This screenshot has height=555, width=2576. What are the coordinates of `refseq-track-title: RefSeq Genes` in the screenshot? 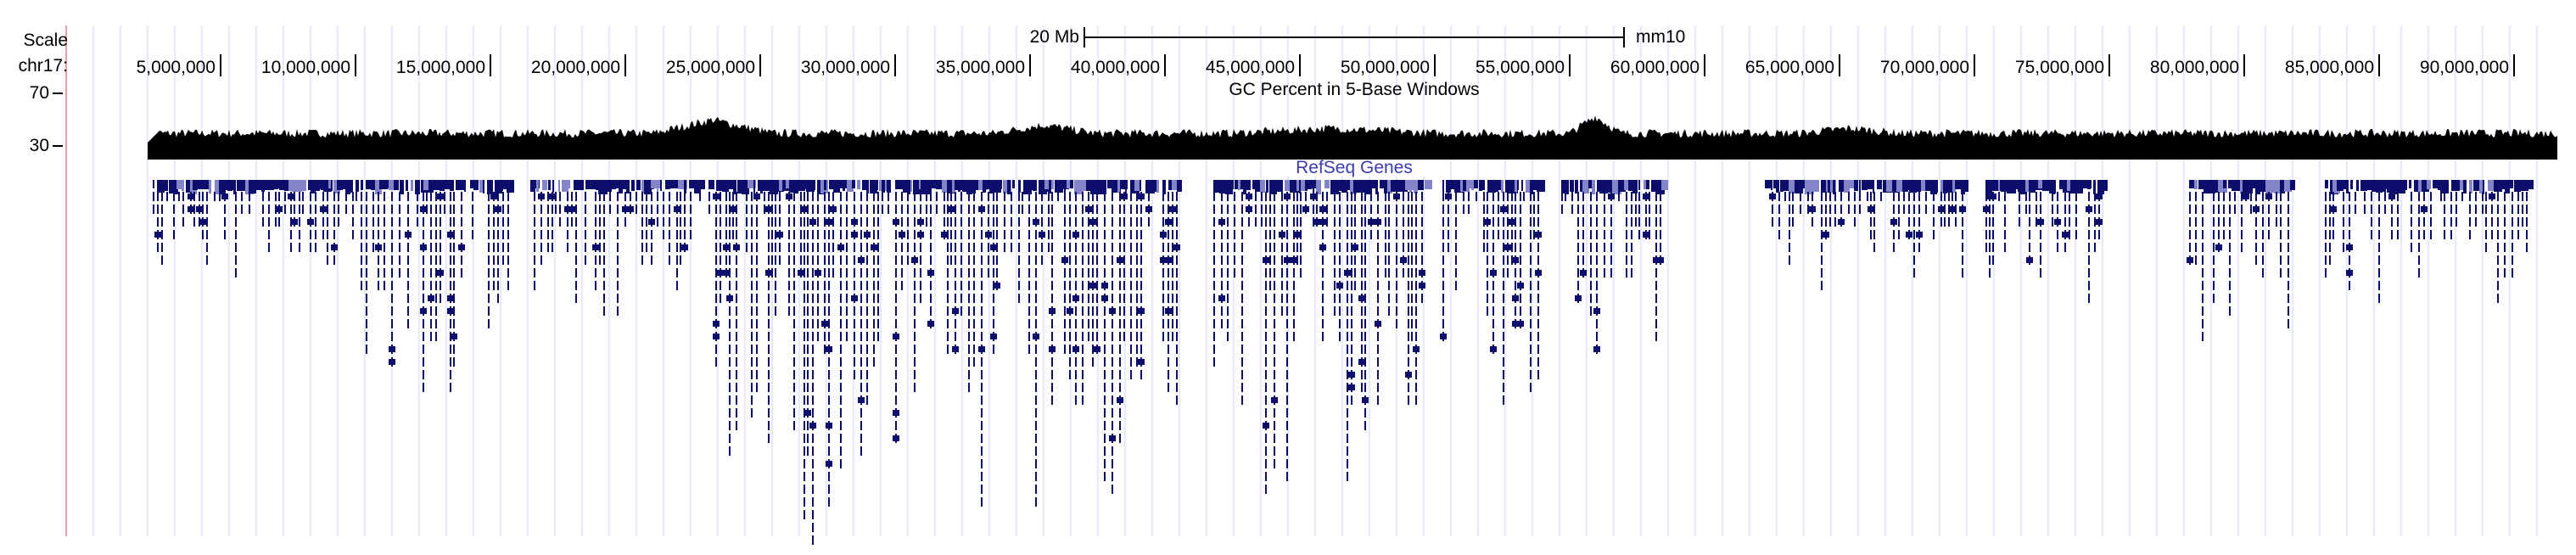 It's located at (1354, 167).